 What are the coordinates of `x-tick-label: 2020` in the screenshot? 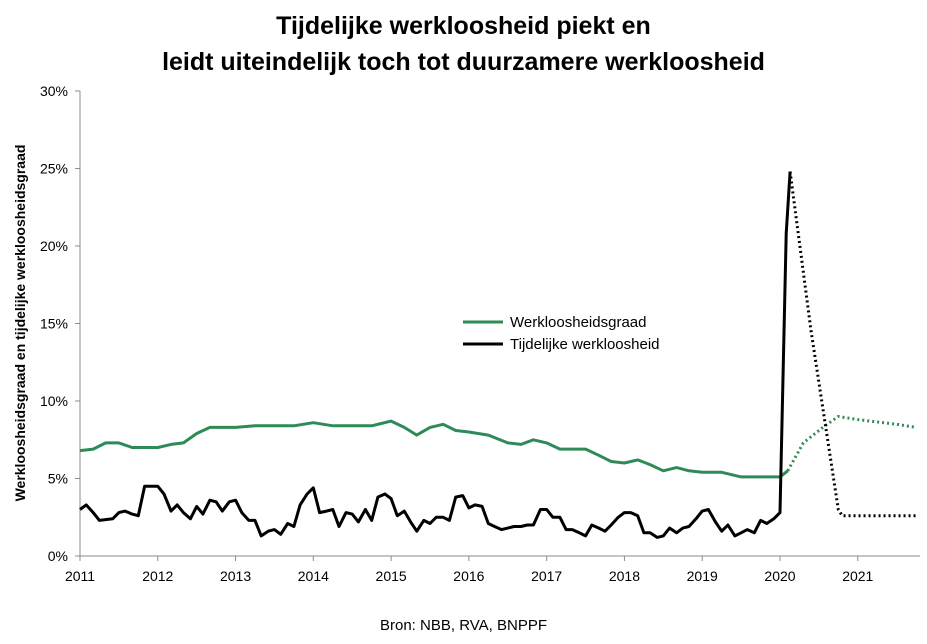 It's located at (779, 576).